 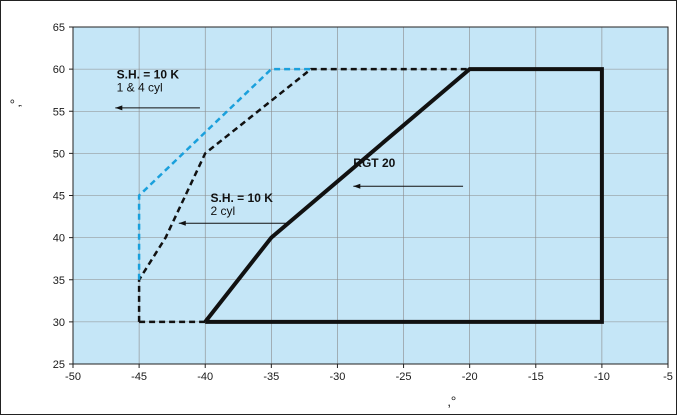 I want to click on annotation-rgt-line-0: RGT 20, so click(x=374, y=163).